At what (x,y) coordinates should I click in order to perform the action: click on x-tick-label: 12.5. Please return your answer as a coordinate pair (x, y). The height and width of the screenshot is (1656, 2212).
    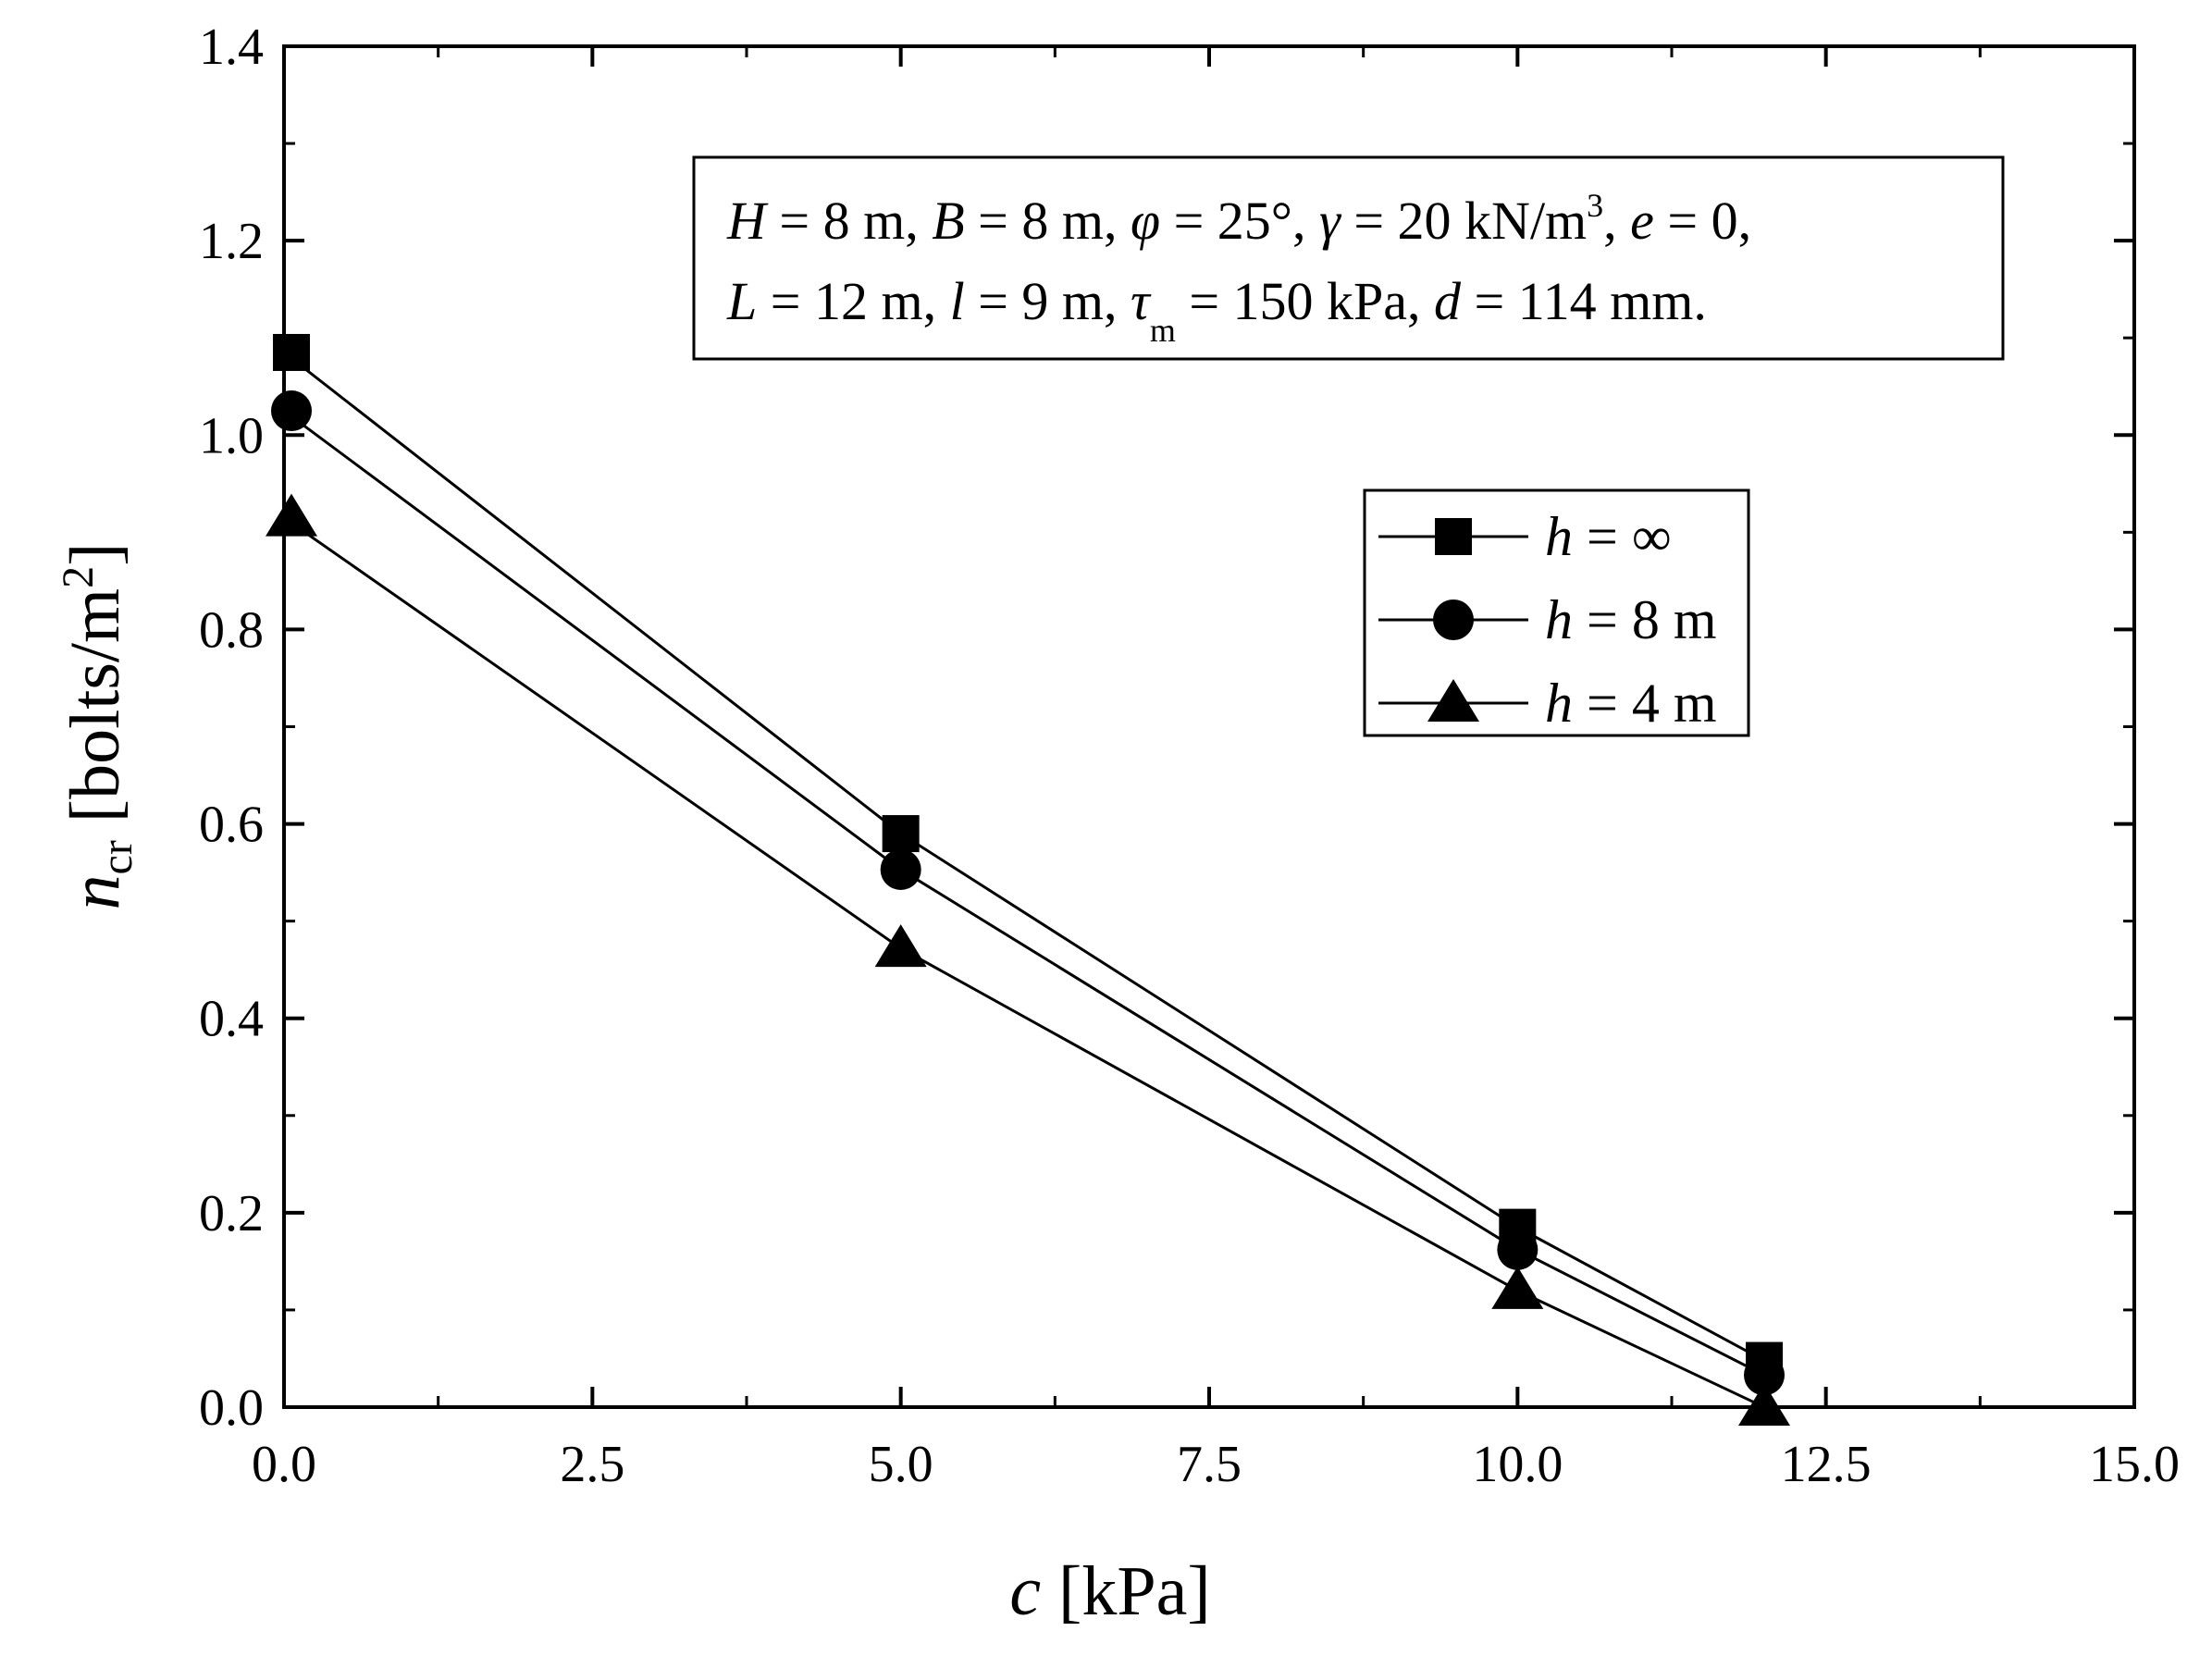
    Looking at the image, I should click on (1827, 1464).